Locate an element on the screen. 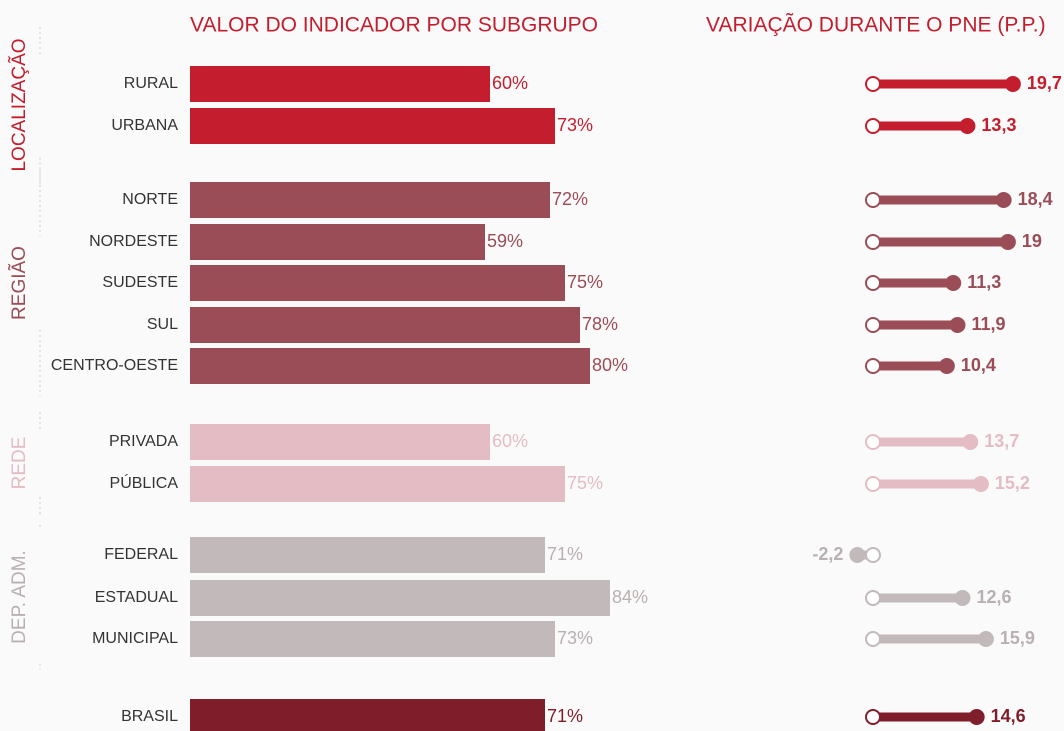 The image size is (1064, 731). category-label: NORDESTE is located at coordinates (133, 241).